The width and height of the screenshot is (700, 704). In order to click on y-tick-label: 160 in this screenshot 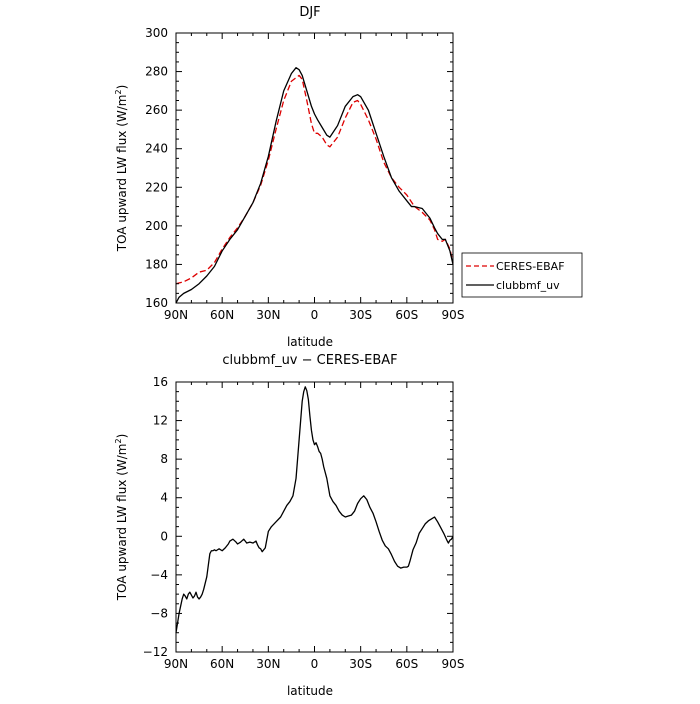, I will do `click(156, 303)`.